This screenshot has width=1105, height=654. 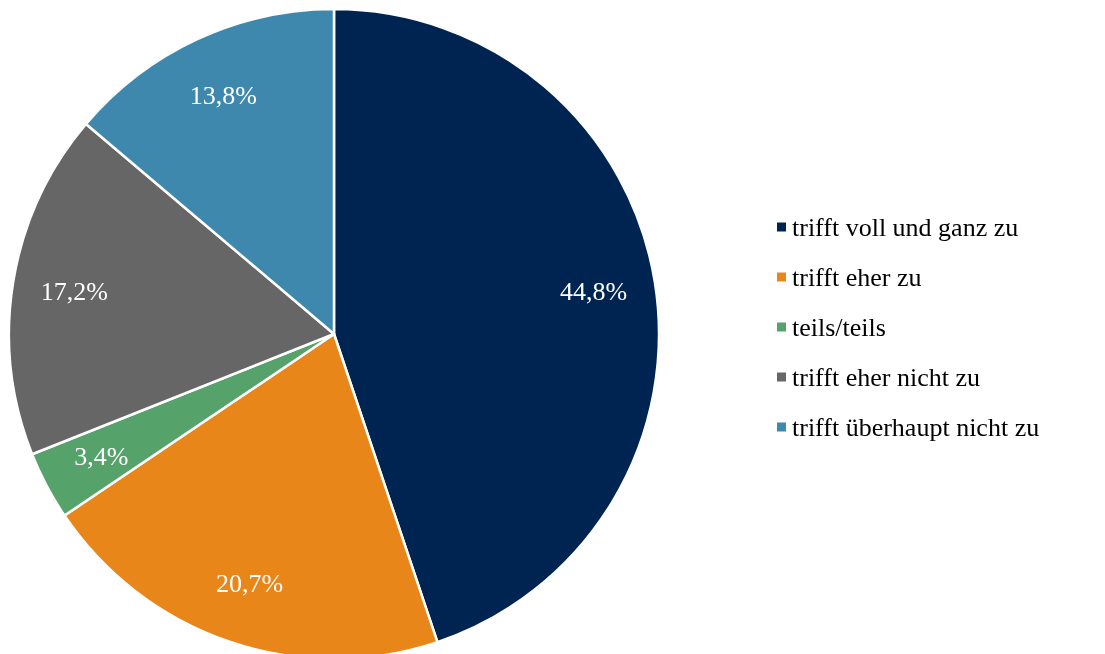 What do you see at coordinates (101, 457) in the screenshot?
I see `data-label: 3,4%` at bounding box center [101, 457].